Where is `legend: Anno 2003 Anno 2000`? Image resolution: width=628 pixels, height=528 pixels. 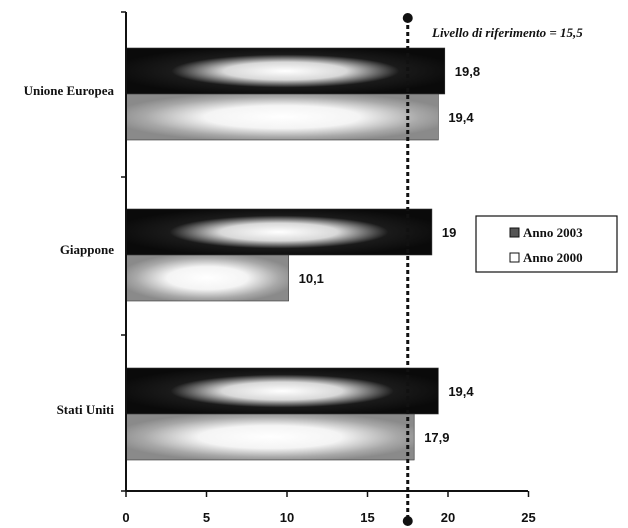
legend: Anno 2003 Anno 2000 is located at coordinates (546, 244).